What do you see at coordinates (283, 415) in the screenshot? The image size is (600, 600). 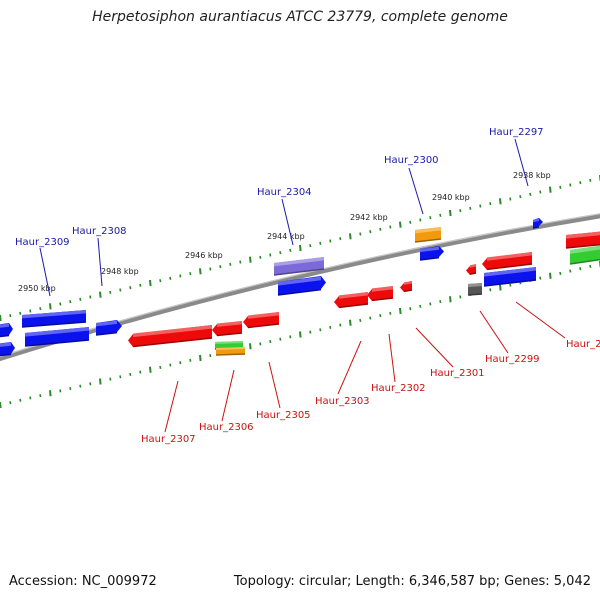 I see `gene-label-haur-2305: Haur_2305` at bounding box center [283, 415].